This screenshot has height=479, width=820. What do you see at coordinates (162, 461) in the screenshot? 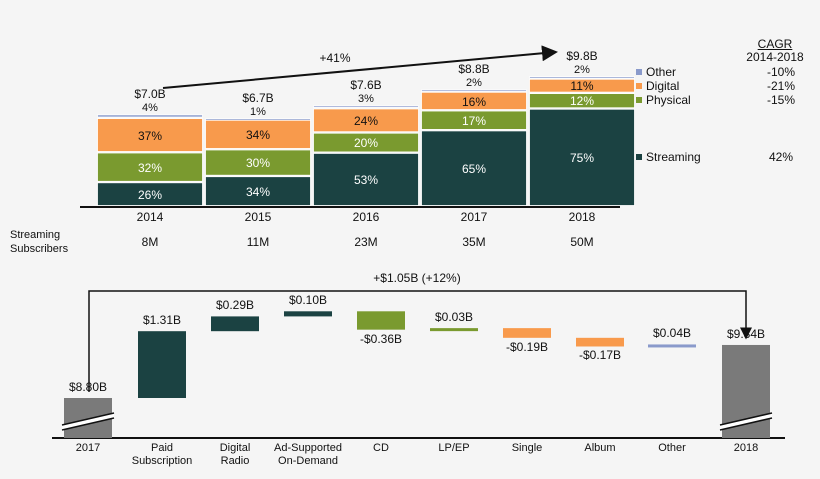
I see `waterfall-category-label: Subscription` at bounding box center [162, 461].